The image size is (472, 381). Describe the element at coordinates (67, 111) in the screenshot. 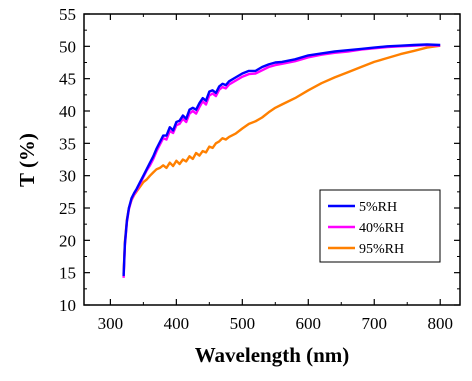

I see `y-tick-label: 40` at that location.